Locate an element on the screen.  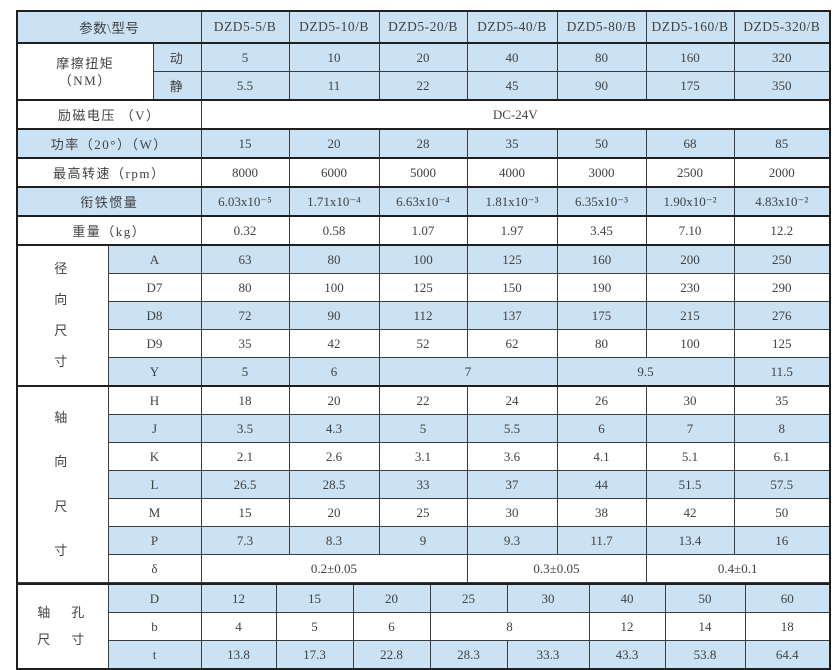
value-cell-merged: 0.3±0.05 is located at coordinates (556, 568).